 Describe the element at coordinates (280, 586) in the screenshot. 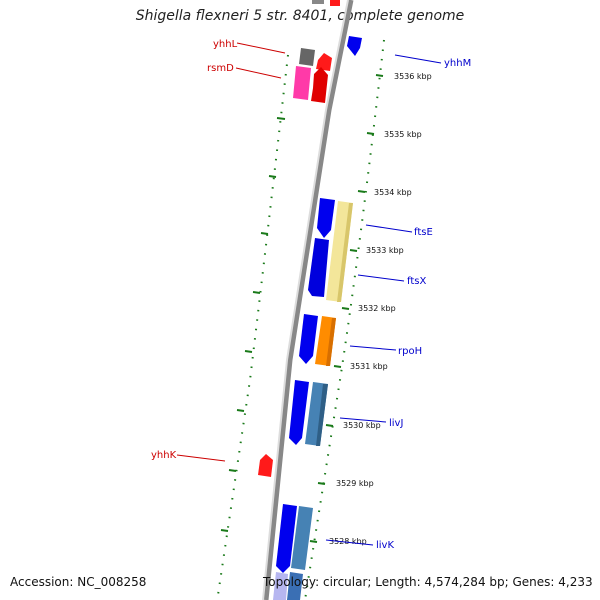

I see `gene-livK-lavender` at that location.